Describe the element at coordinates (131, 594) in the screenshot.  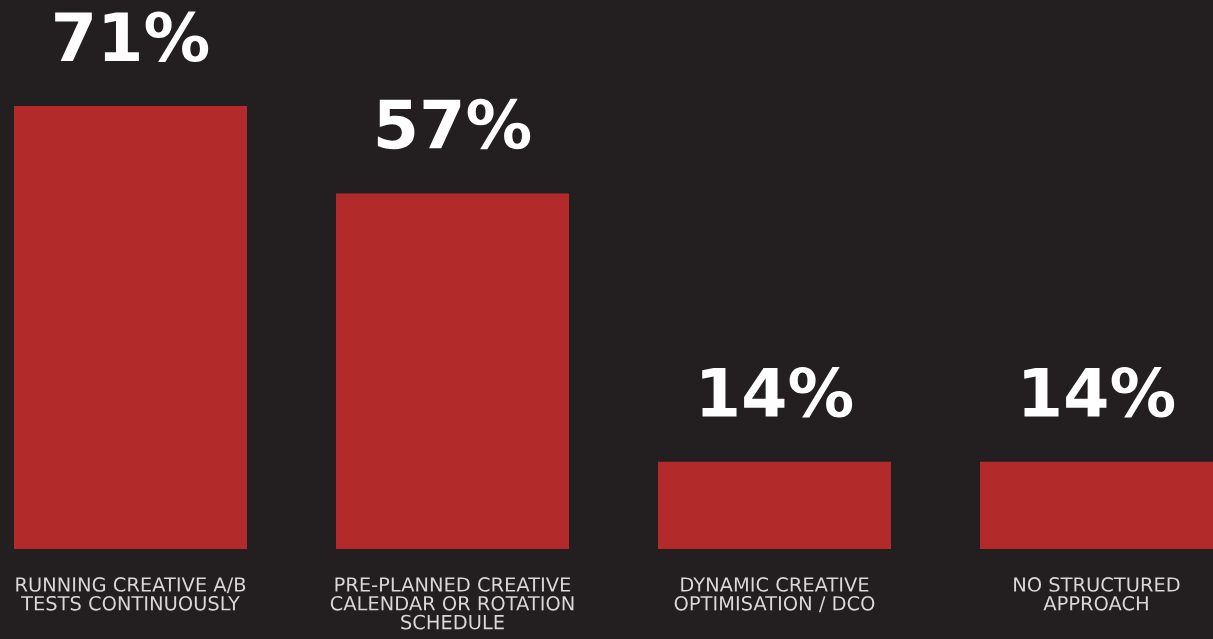
I see `x-tick-label: RUNNING CREATIVE A/B TESTS CONTINUOUSLY` at that location.